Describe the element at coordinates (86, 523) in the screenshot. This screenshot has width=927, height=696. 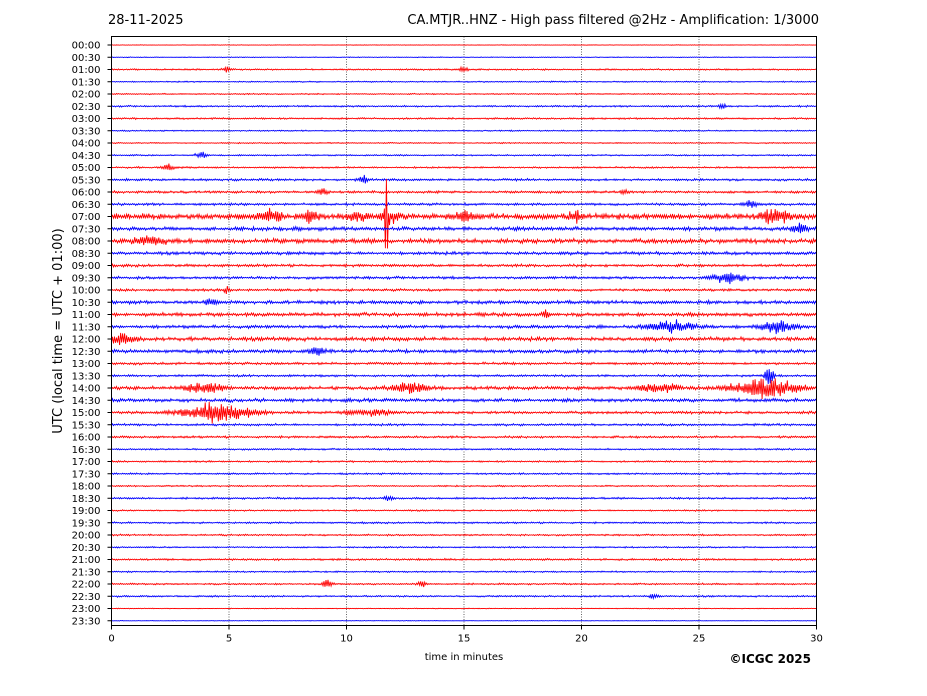
I see `y-tick-label: 19:30` at that location.